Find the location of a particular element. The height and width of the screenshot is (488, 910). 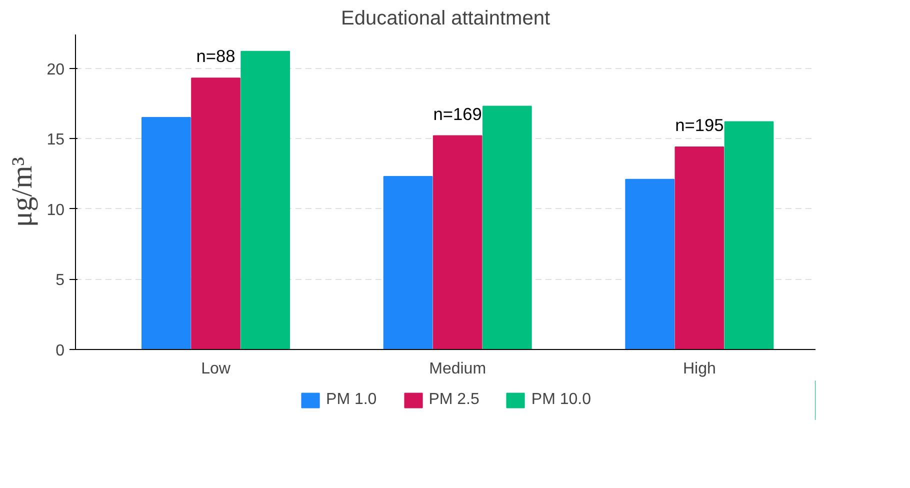

legend-label: PM 10.0 is located at coordinates (561, 400).